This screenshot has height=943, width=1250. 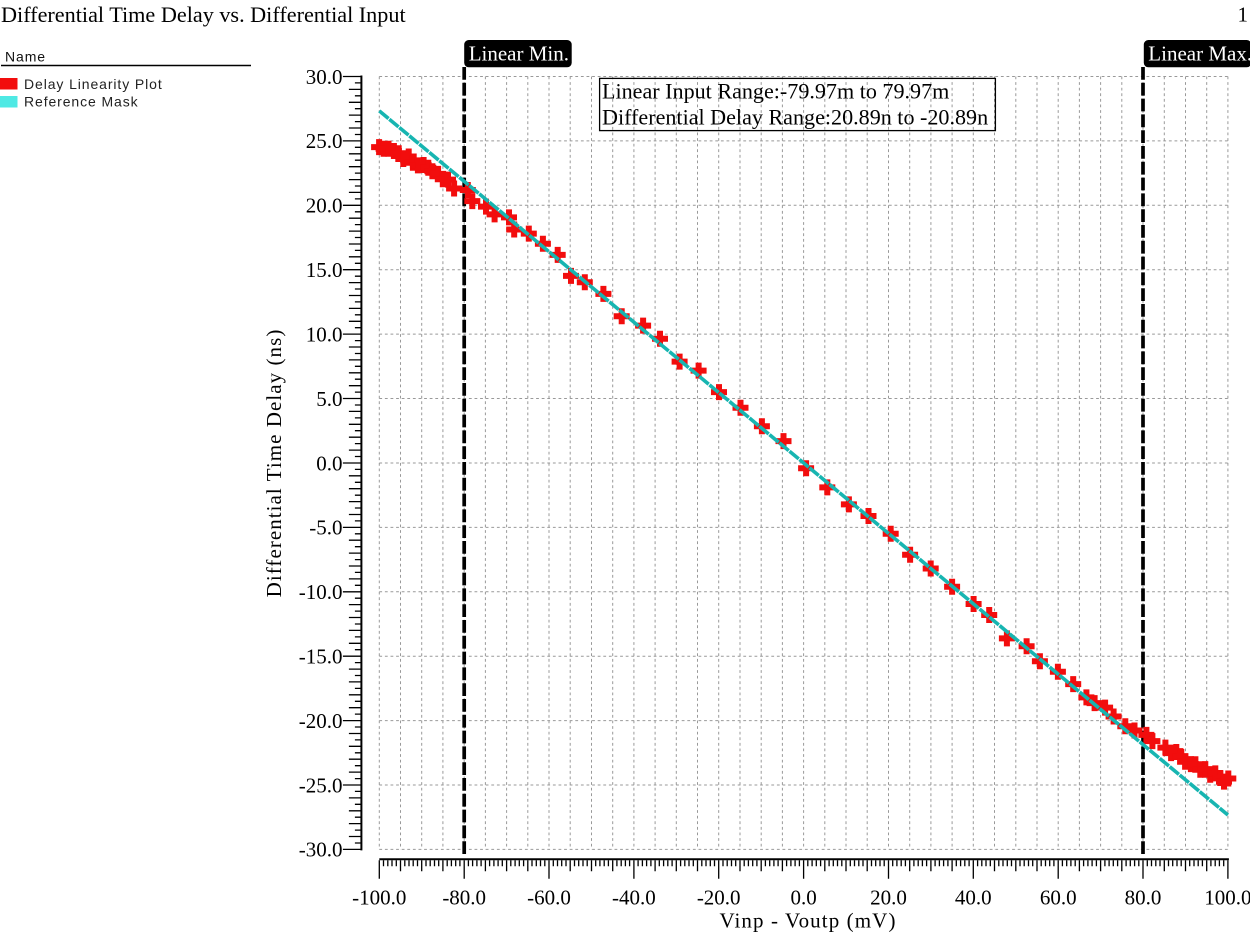 What do you see at coordinates (321, 785) in the screenshot?
I see `svg-text: -25.0` at bounding box center [321, 785].